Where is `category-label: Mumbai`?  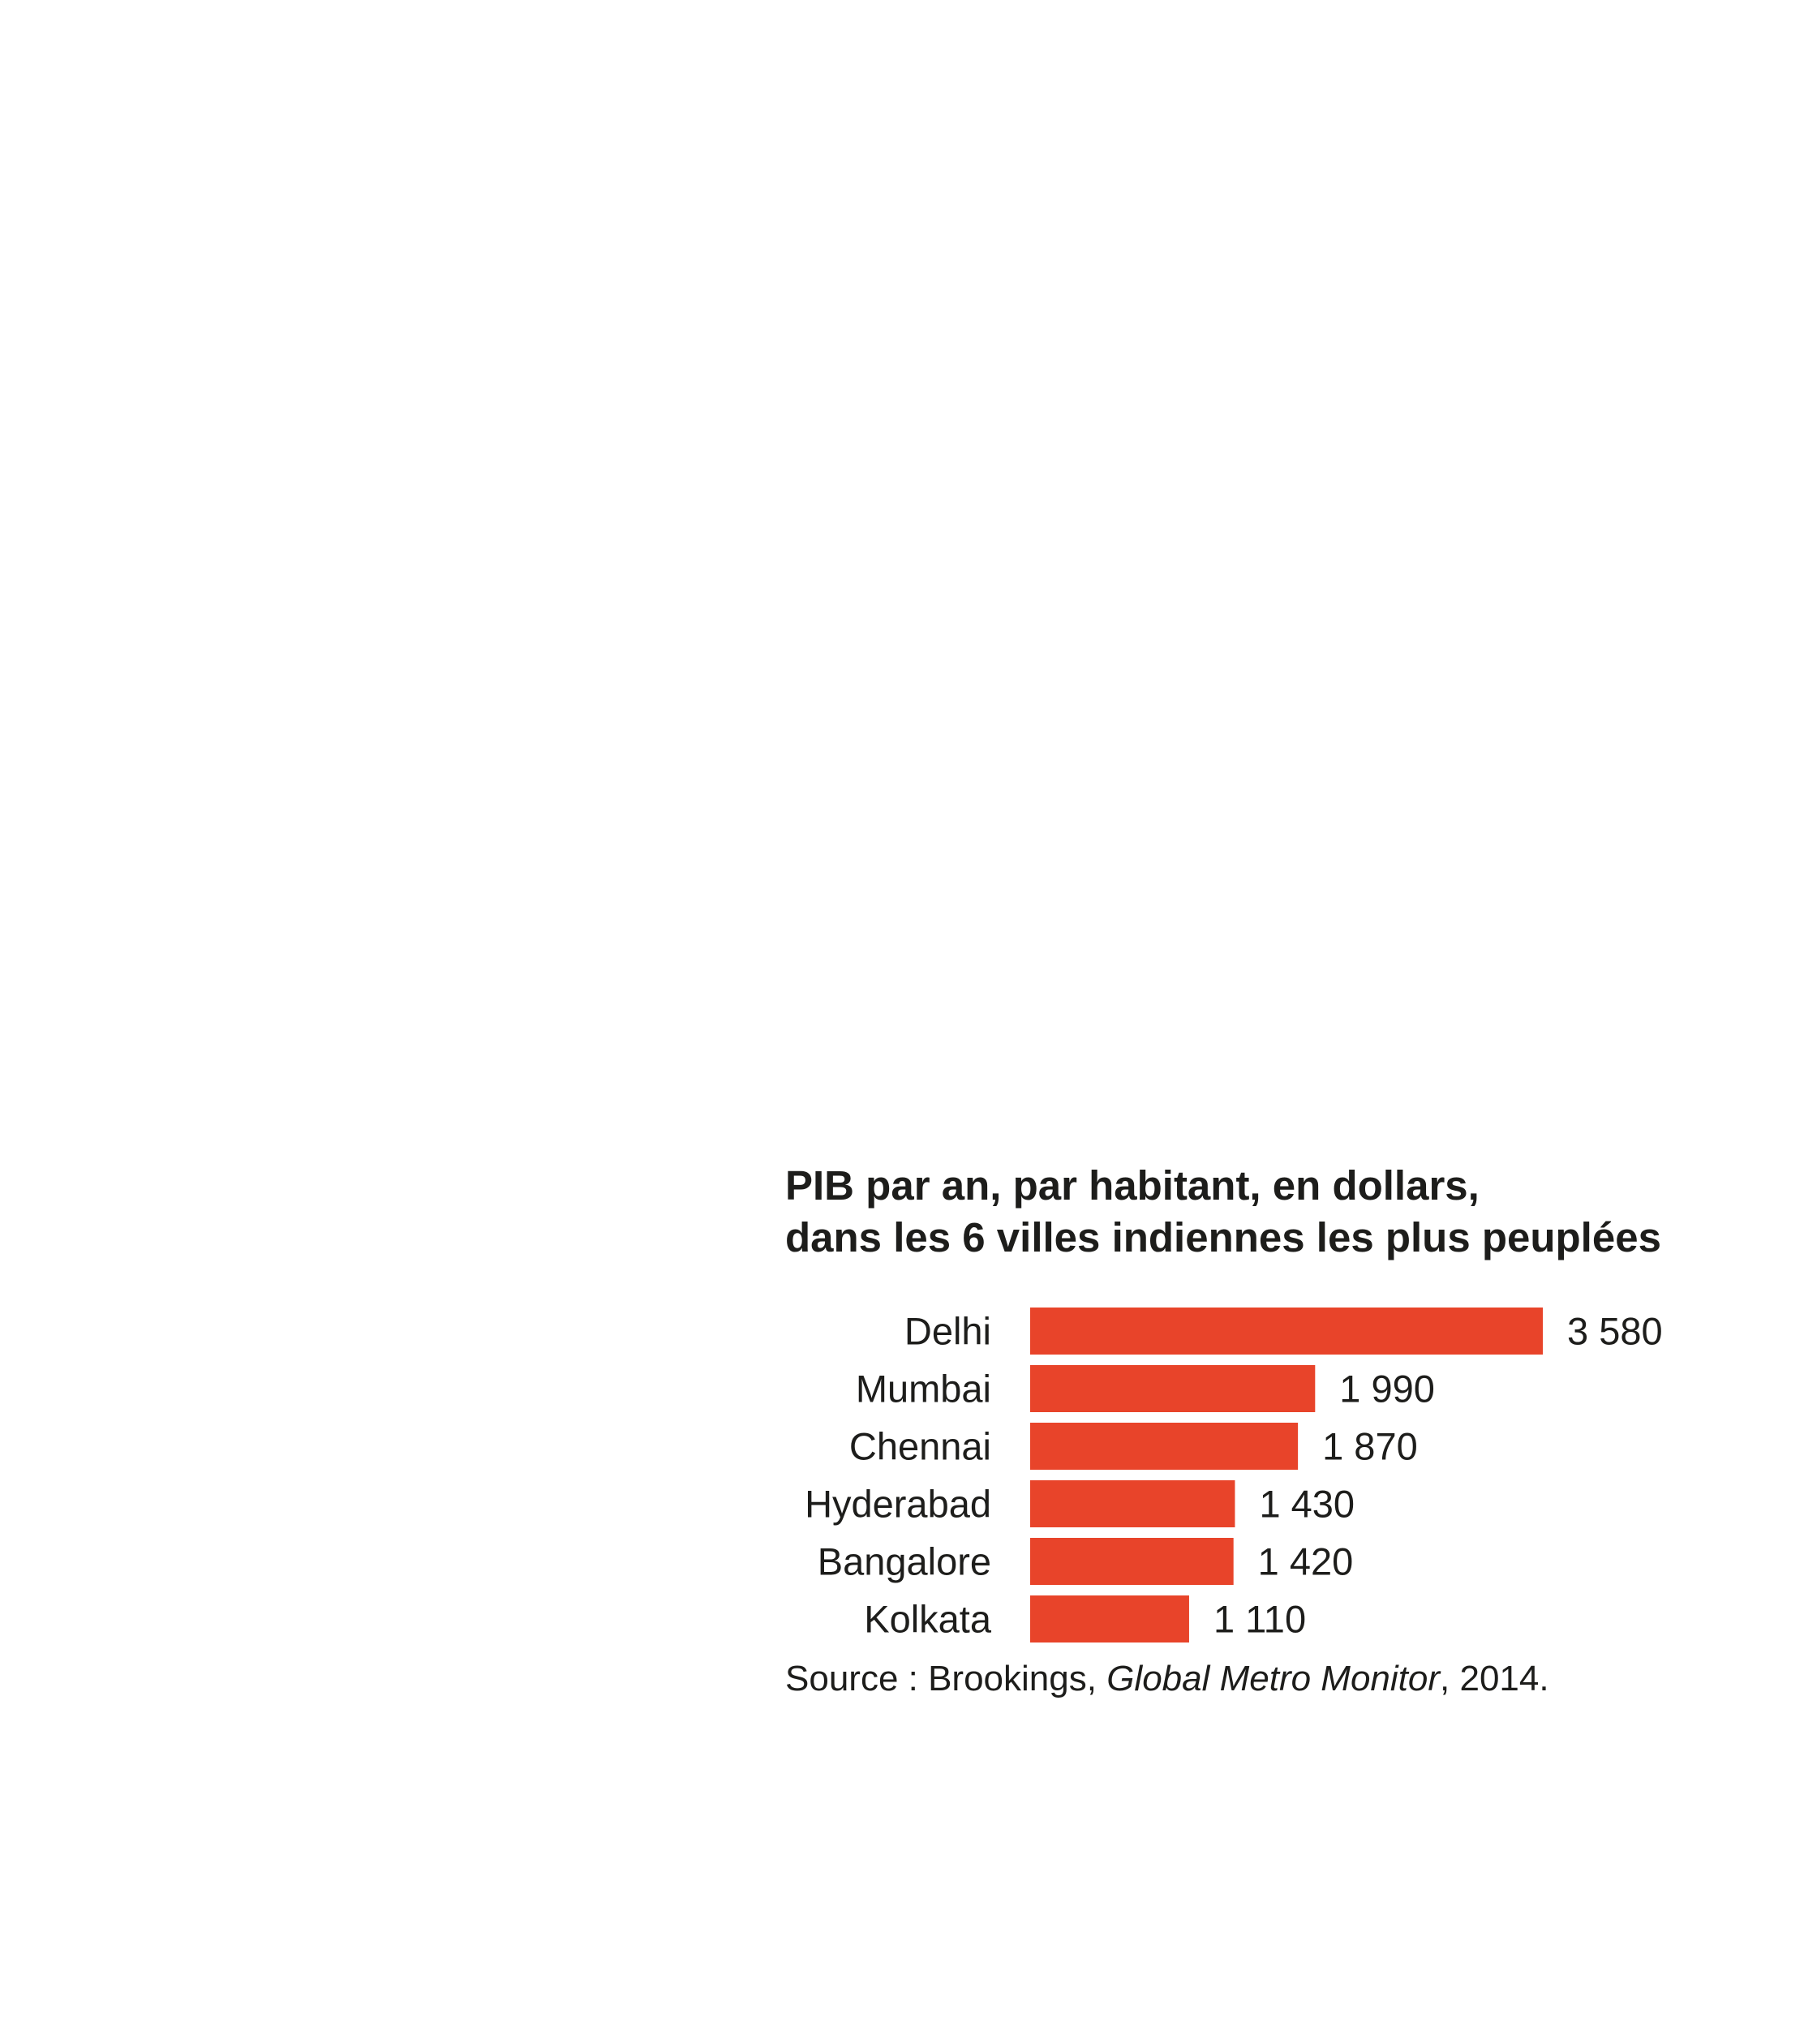 category-label: Mumbai is located at coordinates (923, 1390).